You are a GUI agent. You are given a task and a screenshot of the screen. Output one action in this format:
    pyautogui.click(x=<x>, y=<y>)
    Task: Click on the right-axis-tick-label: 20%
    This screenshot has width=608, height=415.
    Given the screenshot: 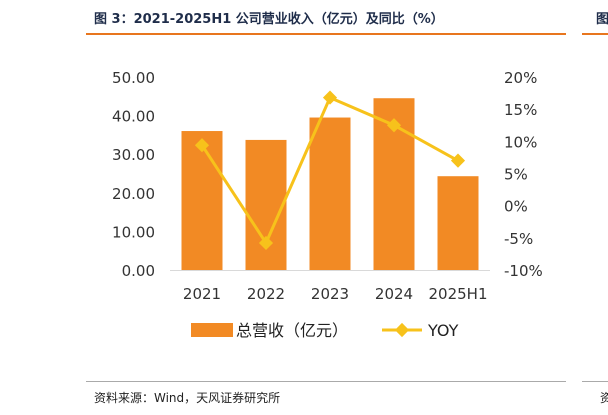 What is the action you would take?
    pyautogui.click(x=520, y=78)
    